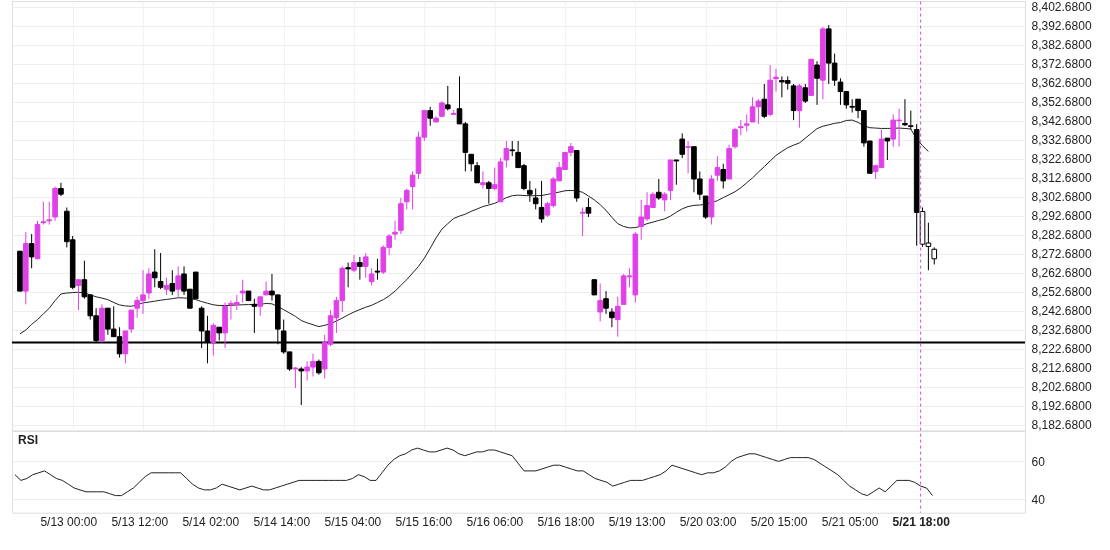  What do you see at coordinates (1061, 140) in the screenshot?
I see `y-tick-label: 8,332.6800` at bounding box center [1061, 140].